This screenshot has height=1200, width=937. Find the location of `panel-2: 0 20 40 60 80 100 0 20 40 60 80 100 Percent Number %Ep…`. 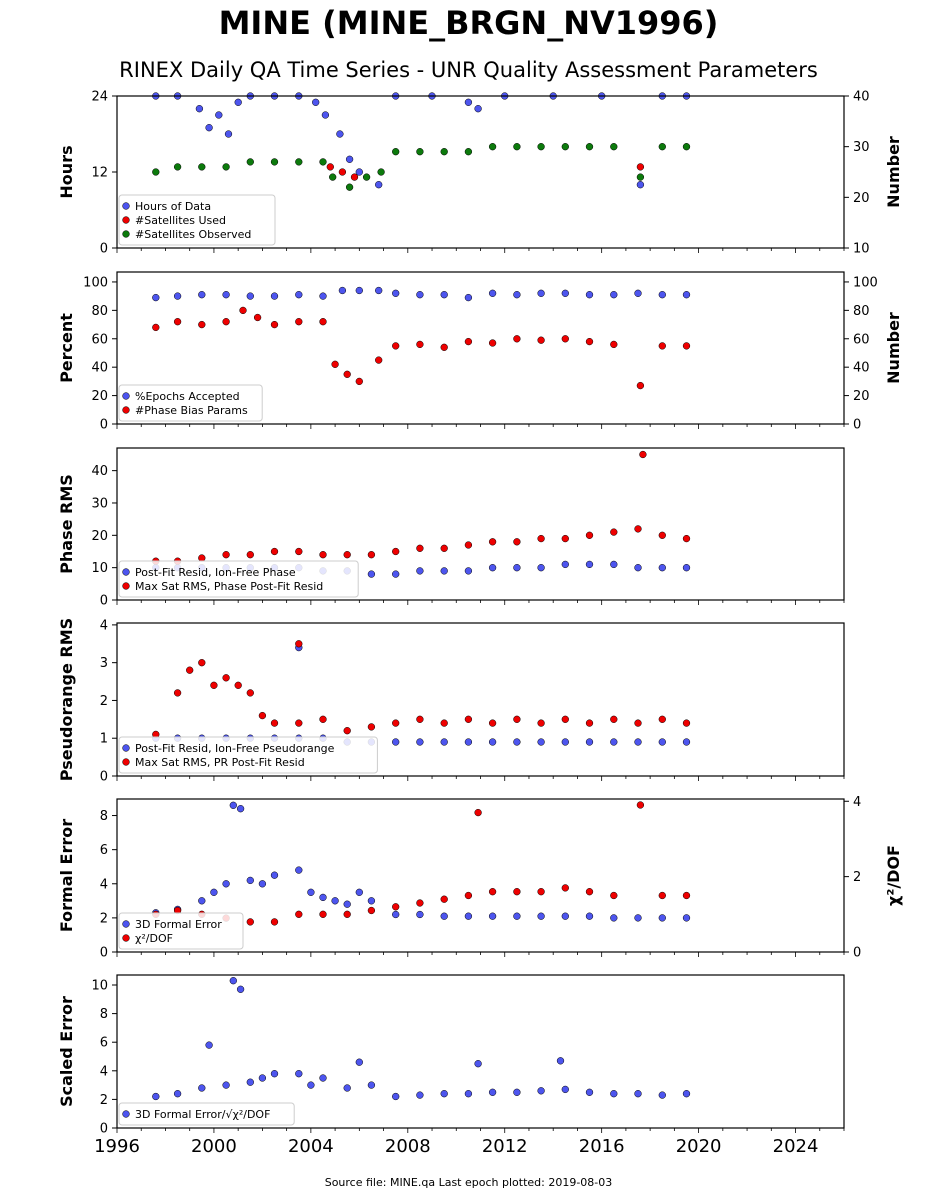

panel-2: 0 20 40 60 80 100 0 20 40 60 80 100 Percent Number %Ep… is located at coordinates (480, 352).